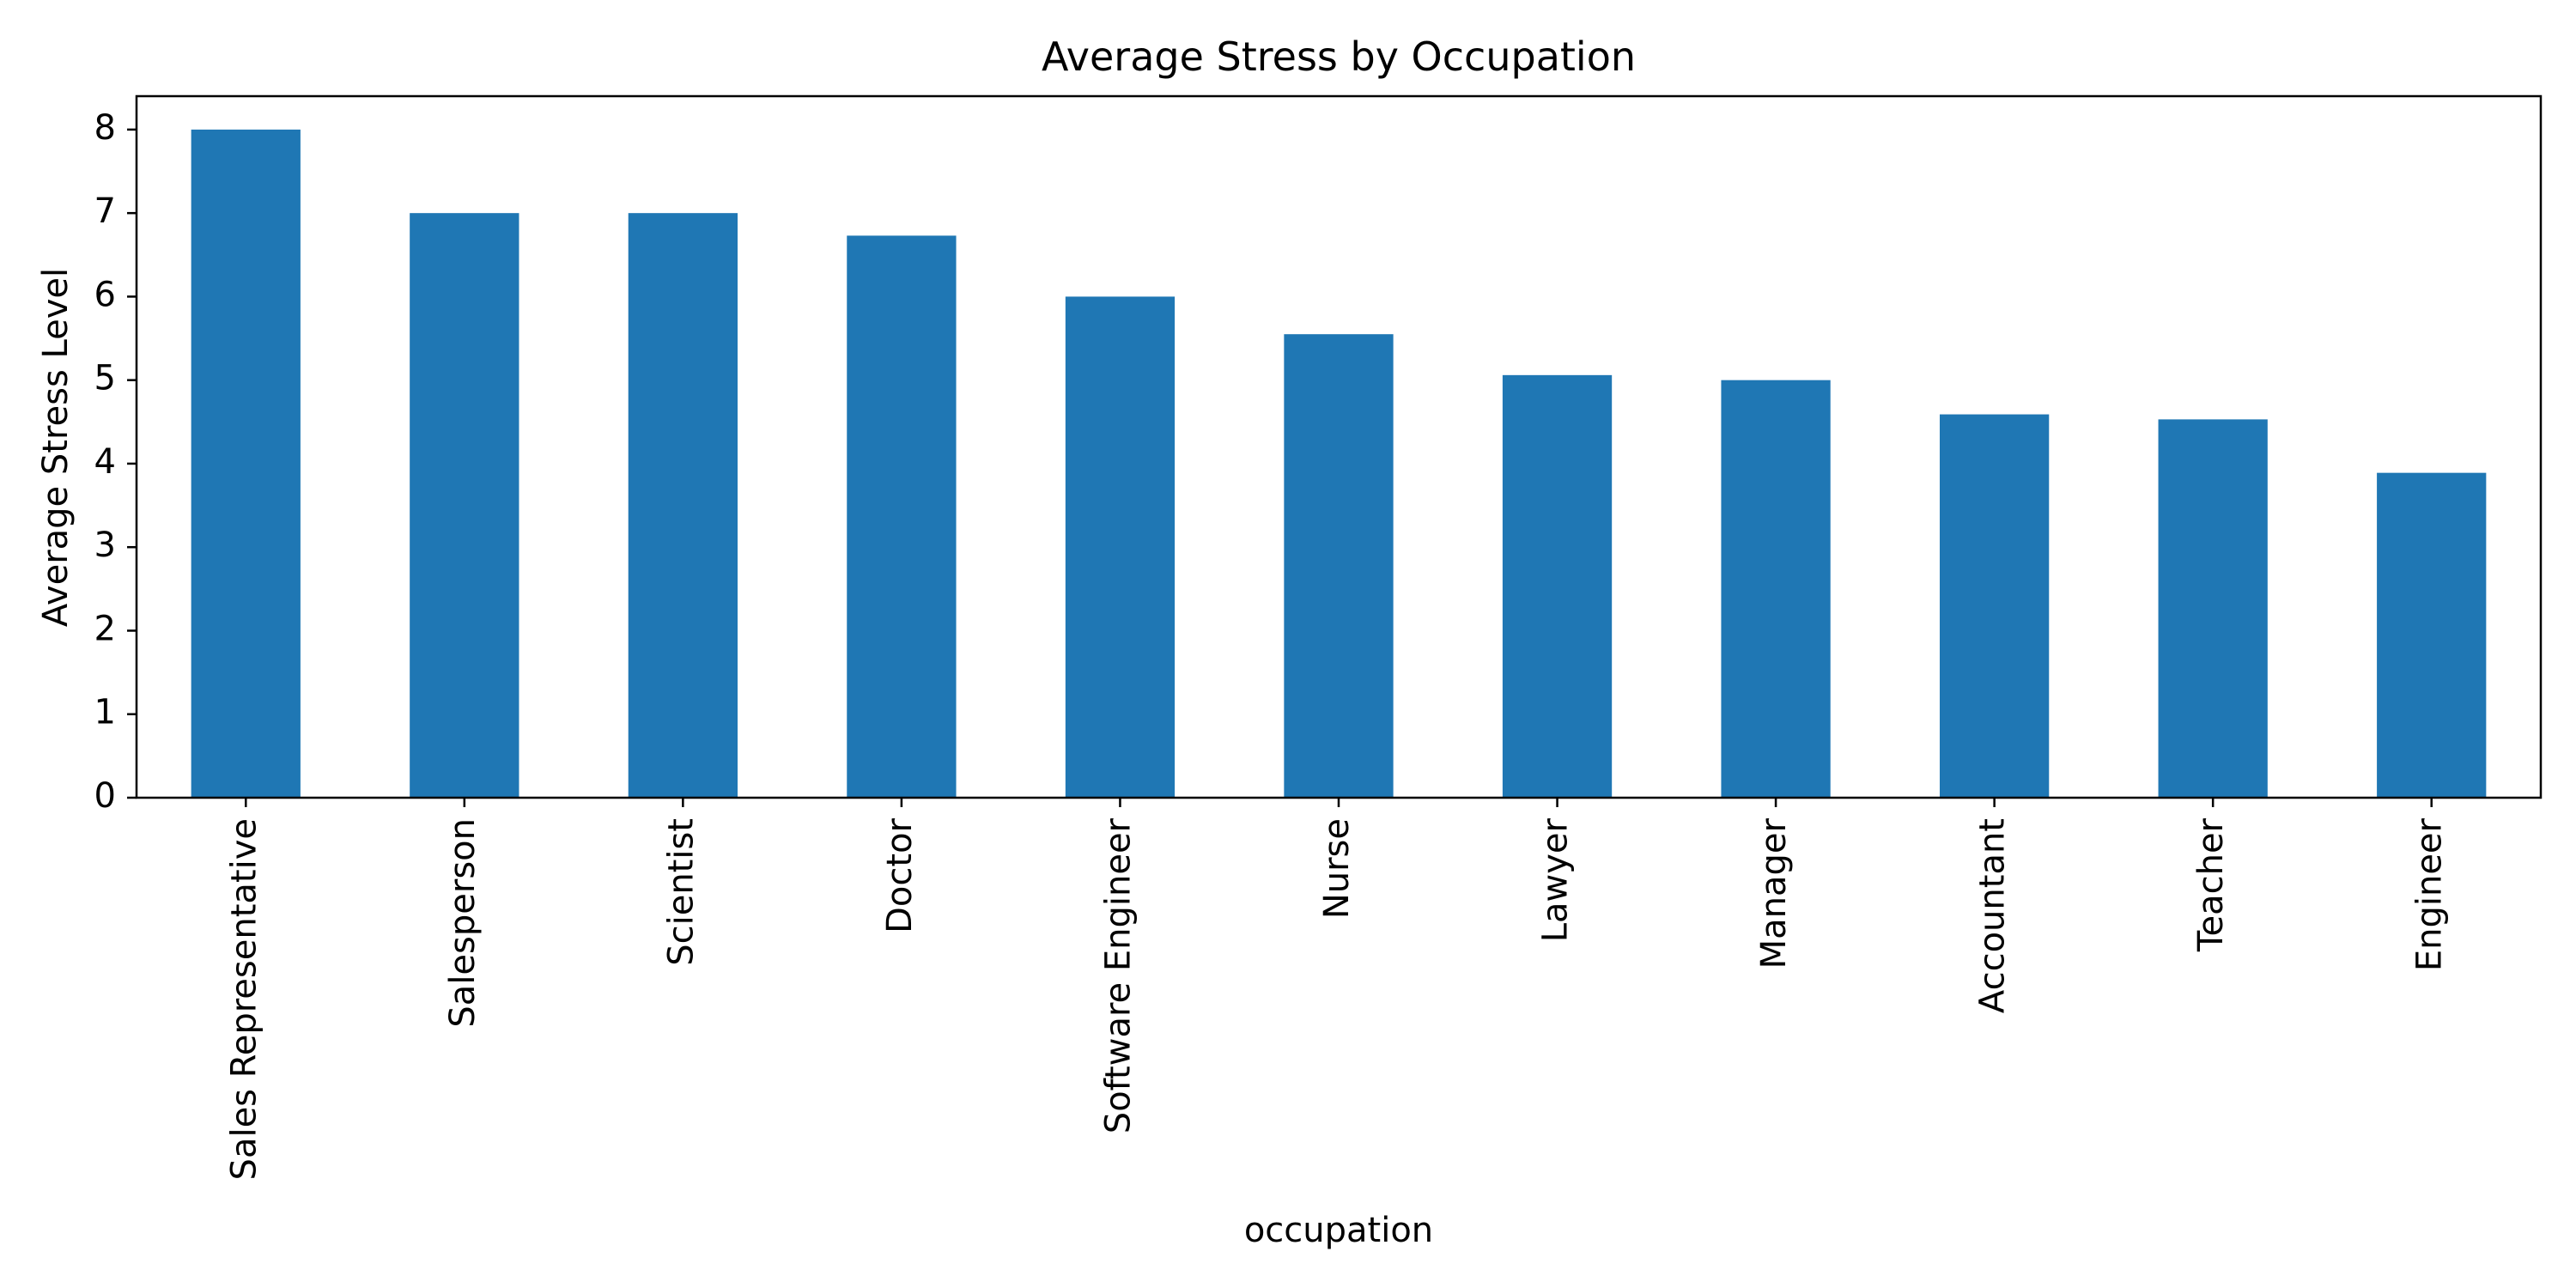 The width and height of the screenshot is (2576, 1288). Describe the element at coordinates (105, 629) in the screenshot. I see `y-tick-label: 2` at that location.